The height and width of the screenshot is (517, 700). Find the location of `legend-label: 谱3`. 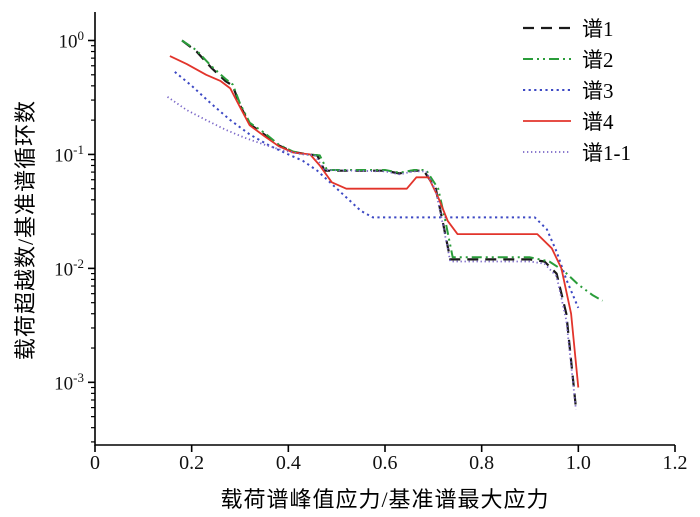

legend-label: 谱3 is located at coordinates (598, 90).